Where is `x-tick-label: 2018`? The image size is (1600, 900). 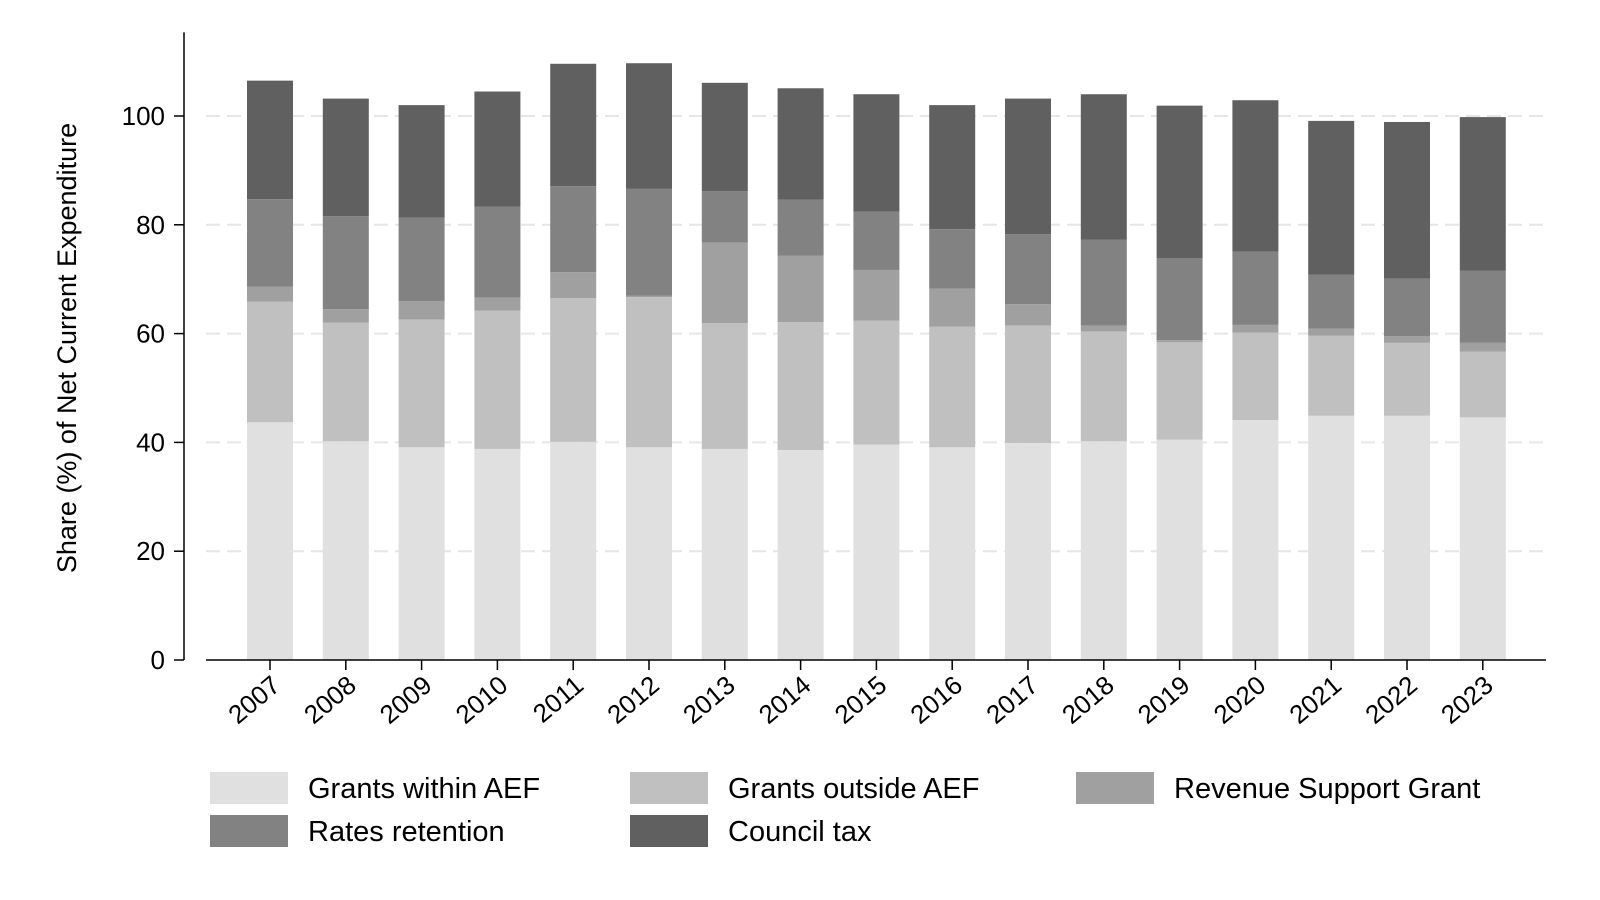 x-tick-label: 2018 is located at coordinates (1088, 700).